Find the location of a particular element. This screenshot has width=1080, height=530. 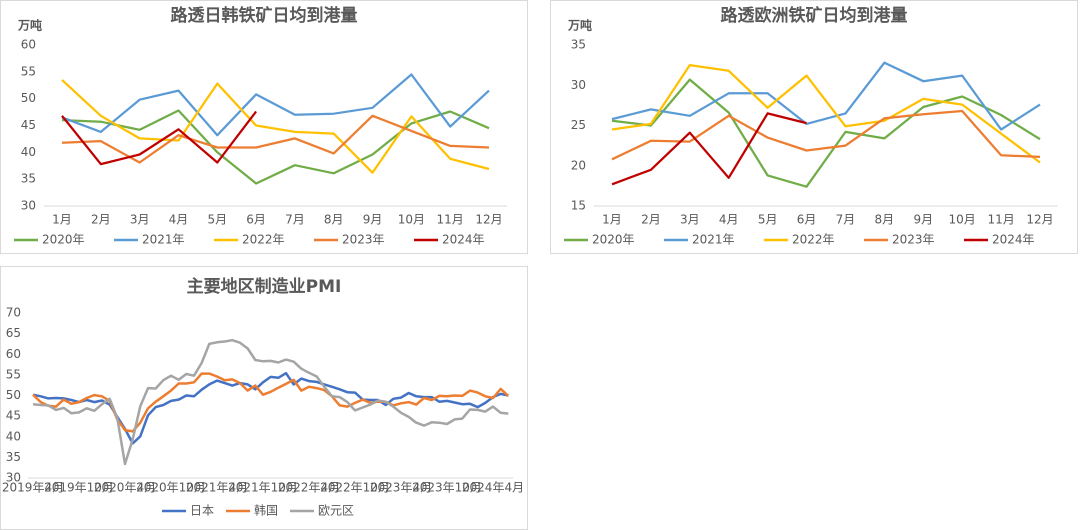

legend-label: 韩国 is located at coordinates (266, 510).